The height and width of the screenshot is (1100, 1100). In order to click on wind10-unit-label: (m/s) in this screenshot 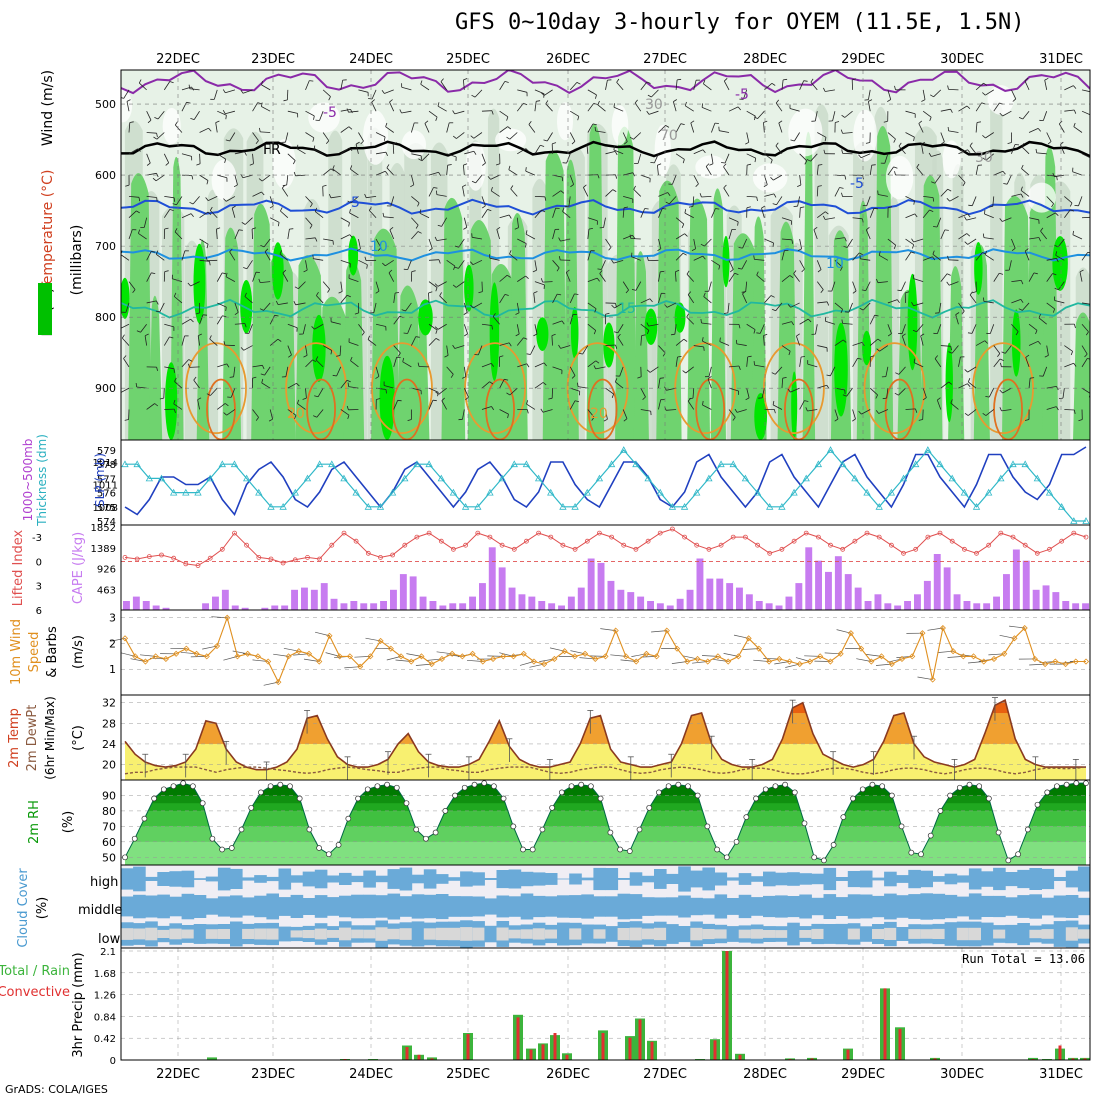, I will do `click(78, 652)`.